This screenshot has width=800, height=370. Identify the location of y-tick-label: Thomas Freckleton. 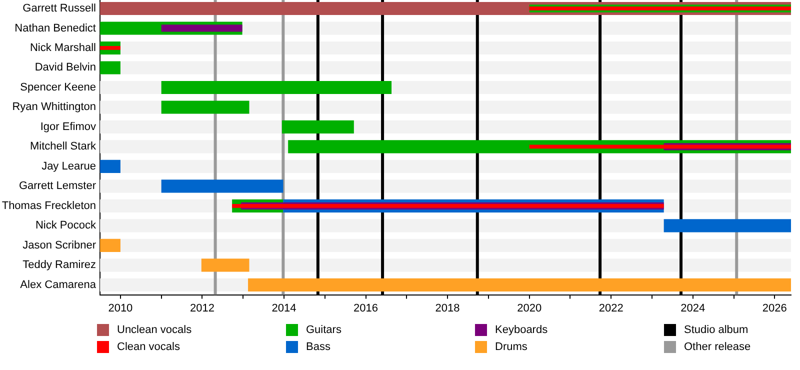
(49, 206).